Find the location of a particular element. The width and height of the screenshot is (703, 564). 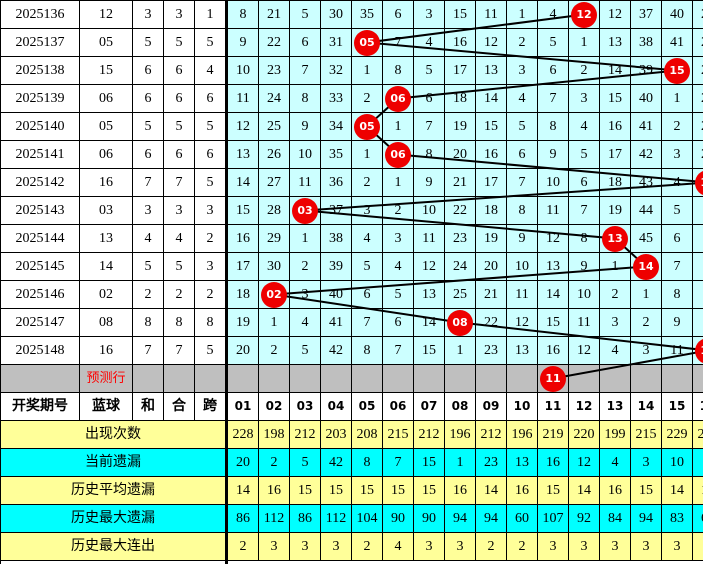

header-number-15: 15 is located at coordinates (677, 406).